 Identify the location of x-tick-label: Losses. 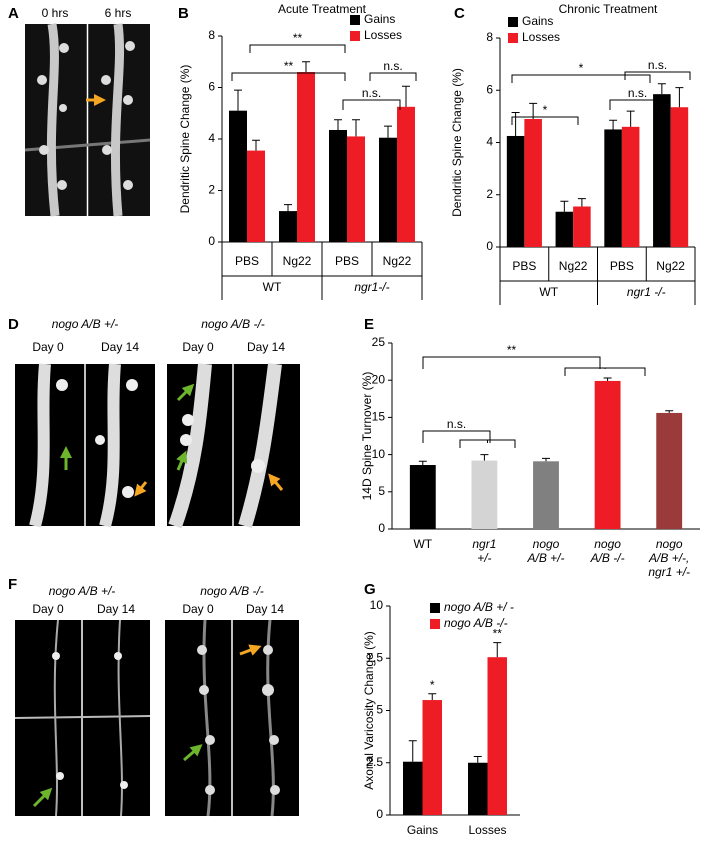
(487, 830).